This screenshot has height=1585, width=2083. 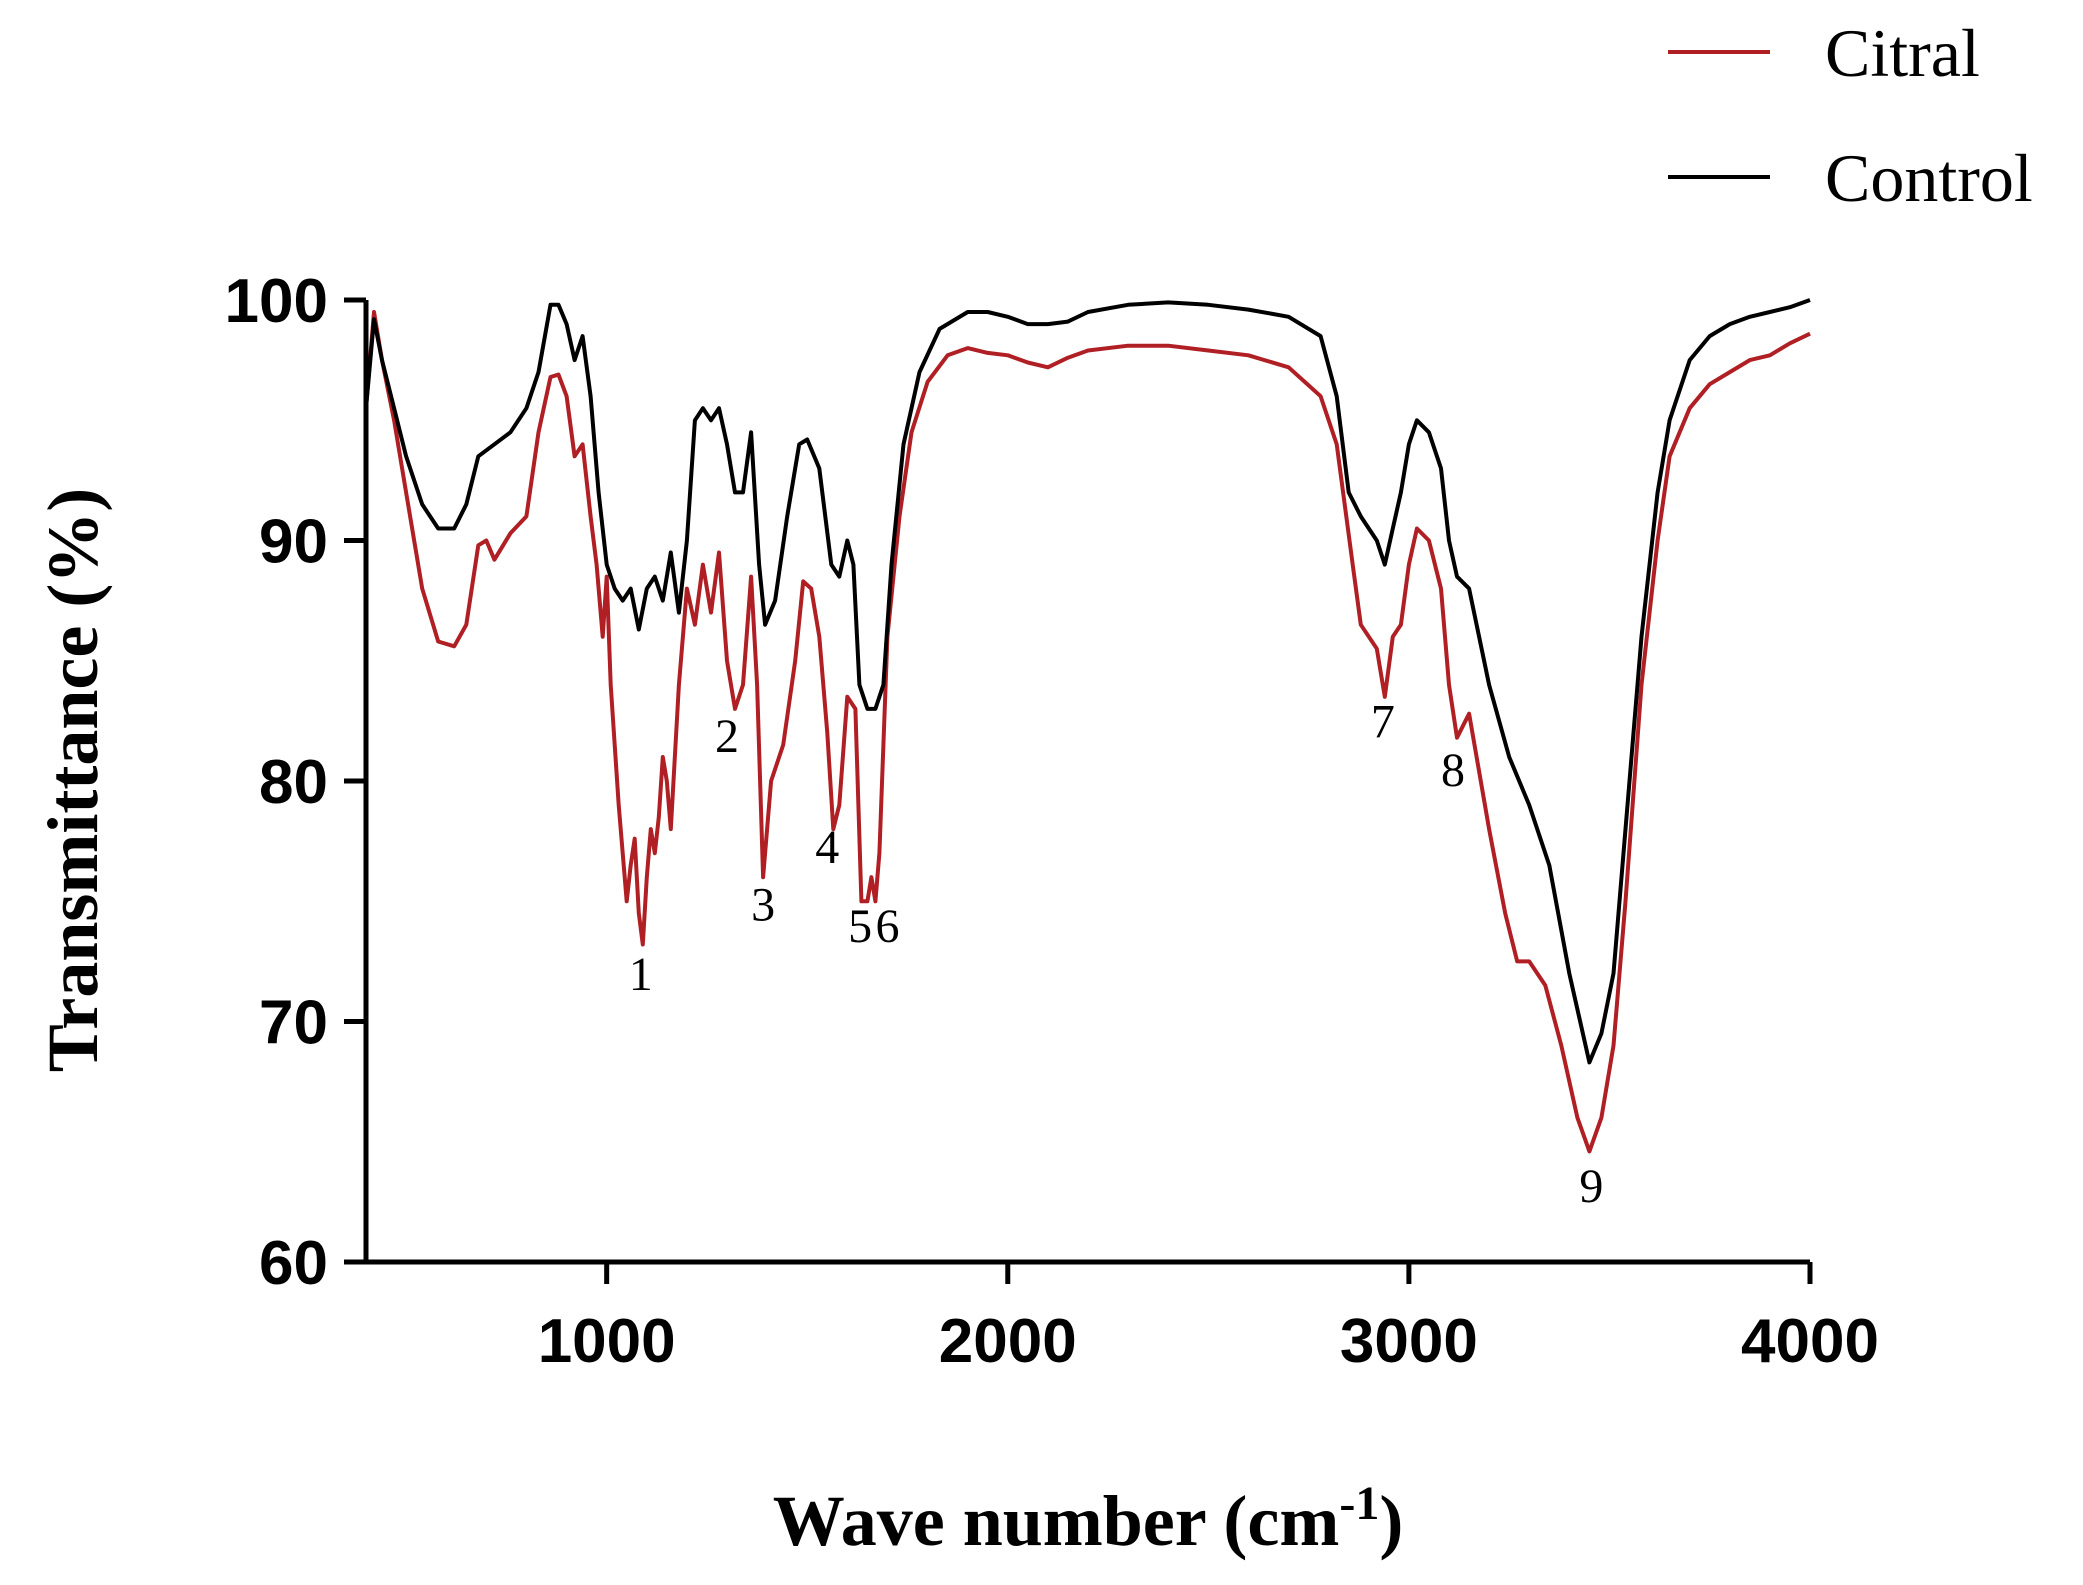 I want to click on peak-label: 1, so click(x=641, y=974).